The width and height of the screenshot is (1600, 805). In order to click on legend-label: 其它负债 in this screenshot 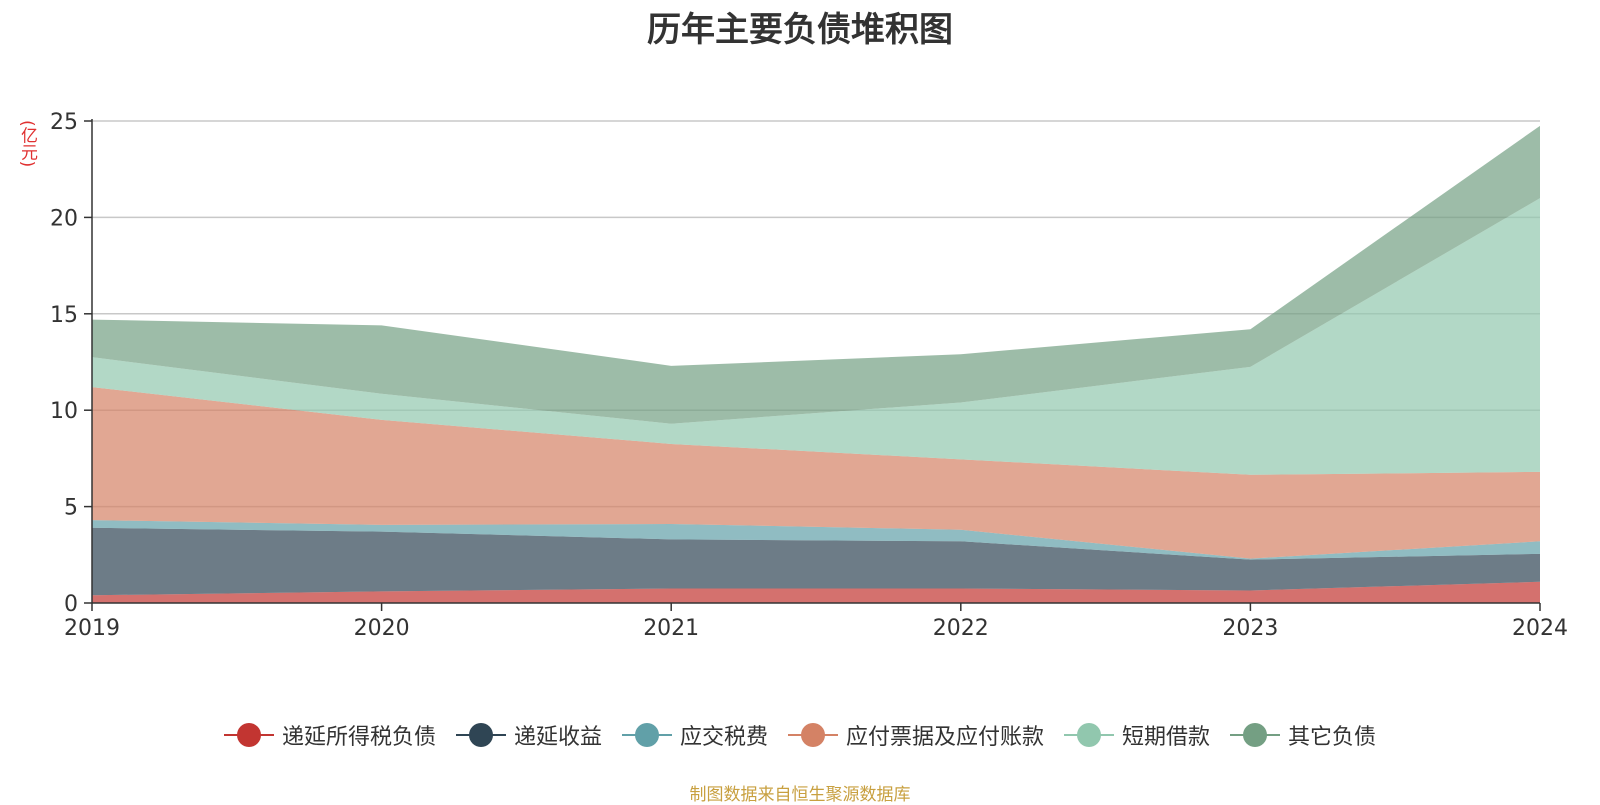, I will do `click(1332, 737)`.